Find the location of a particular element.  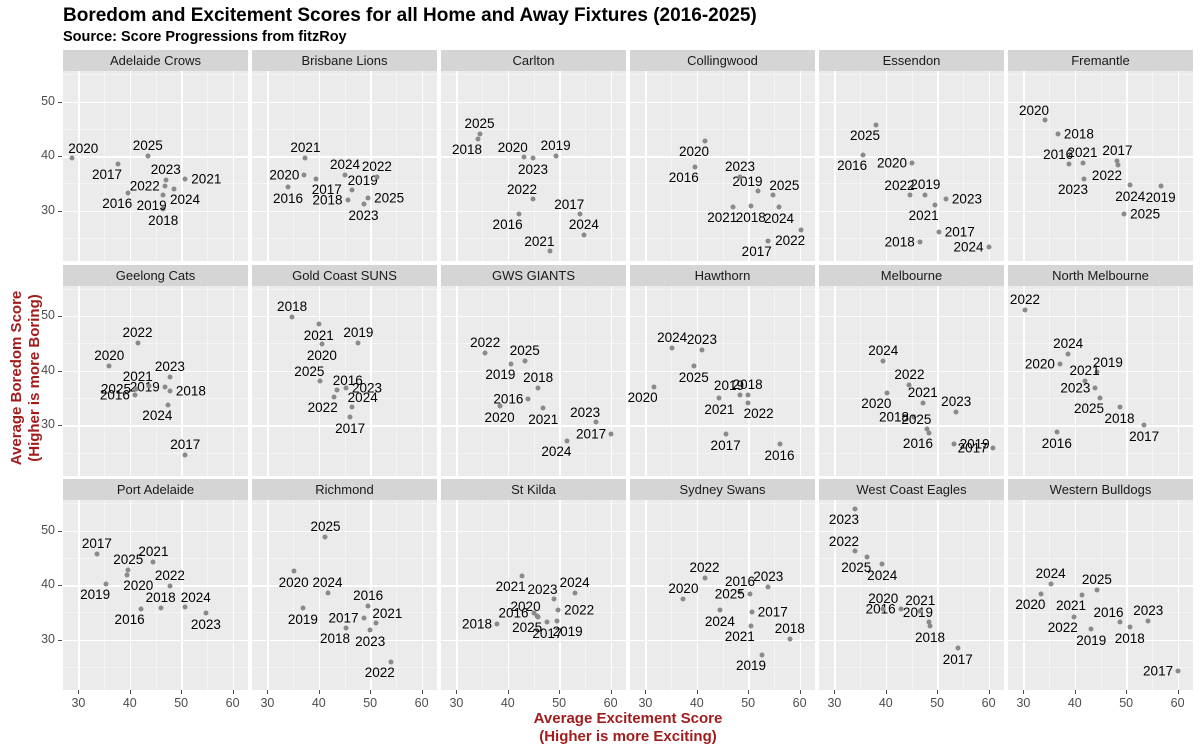

facet-strip-label: Hawthorn is located at coordinates (722, 275).